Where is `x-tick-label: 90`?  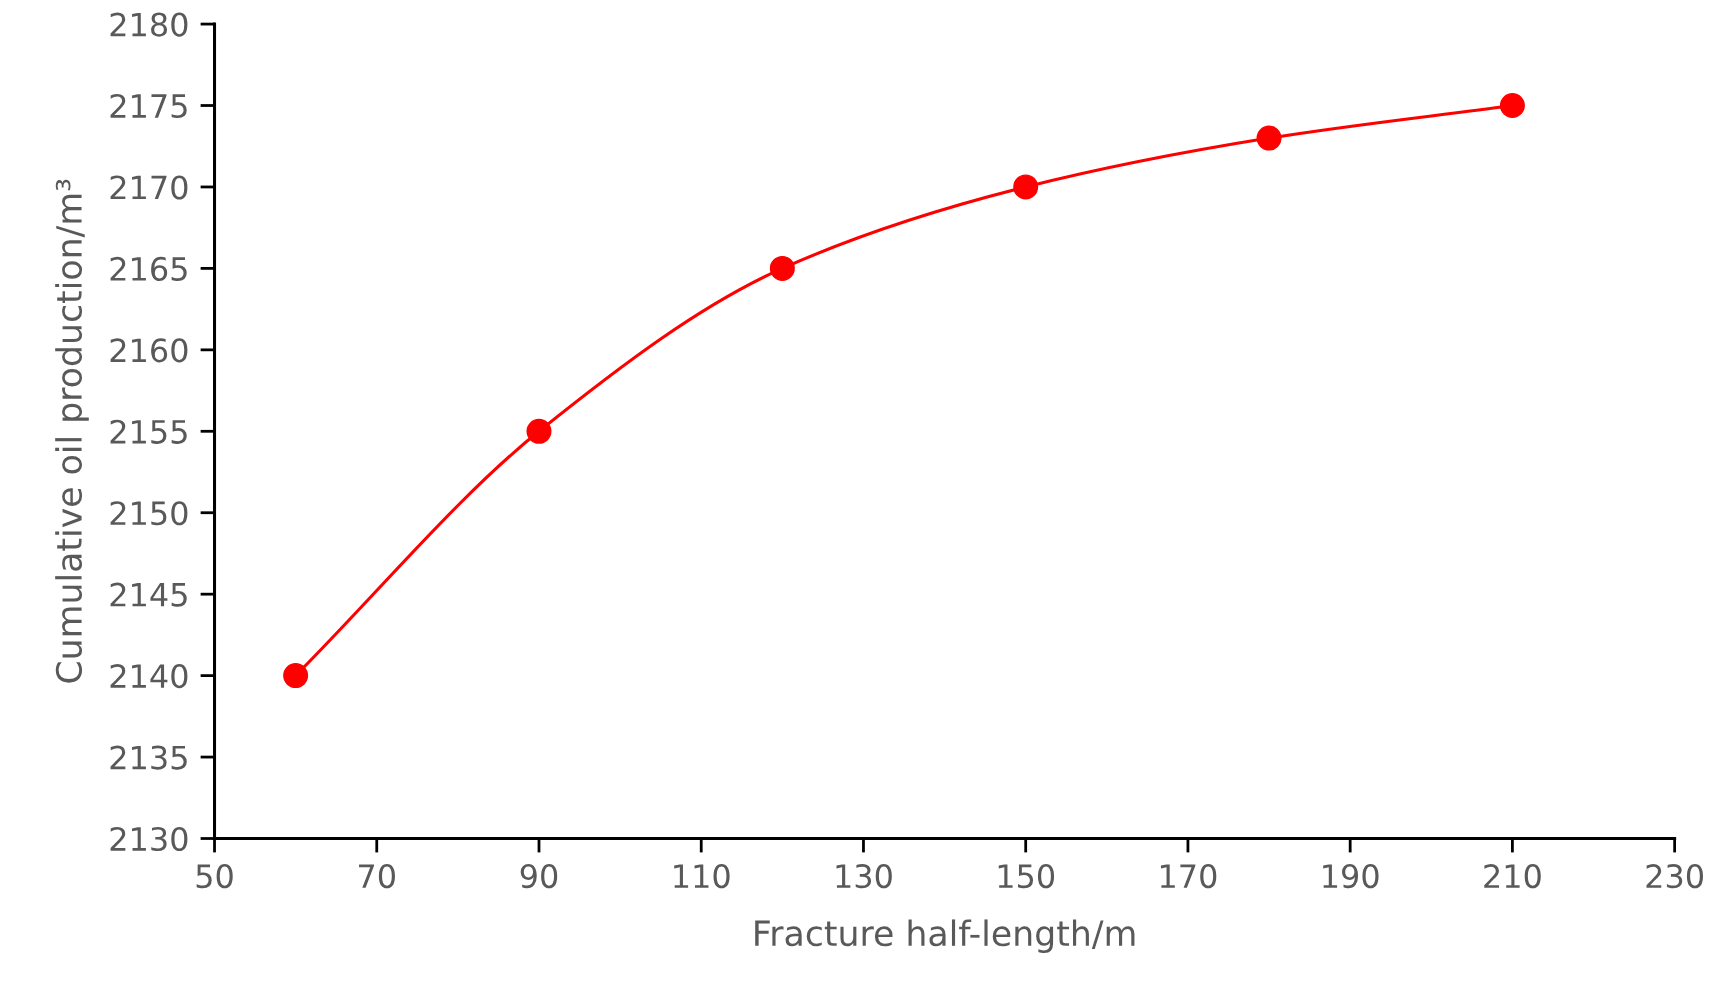 x-tick-label: 90 is located at coordinates (539, 876).